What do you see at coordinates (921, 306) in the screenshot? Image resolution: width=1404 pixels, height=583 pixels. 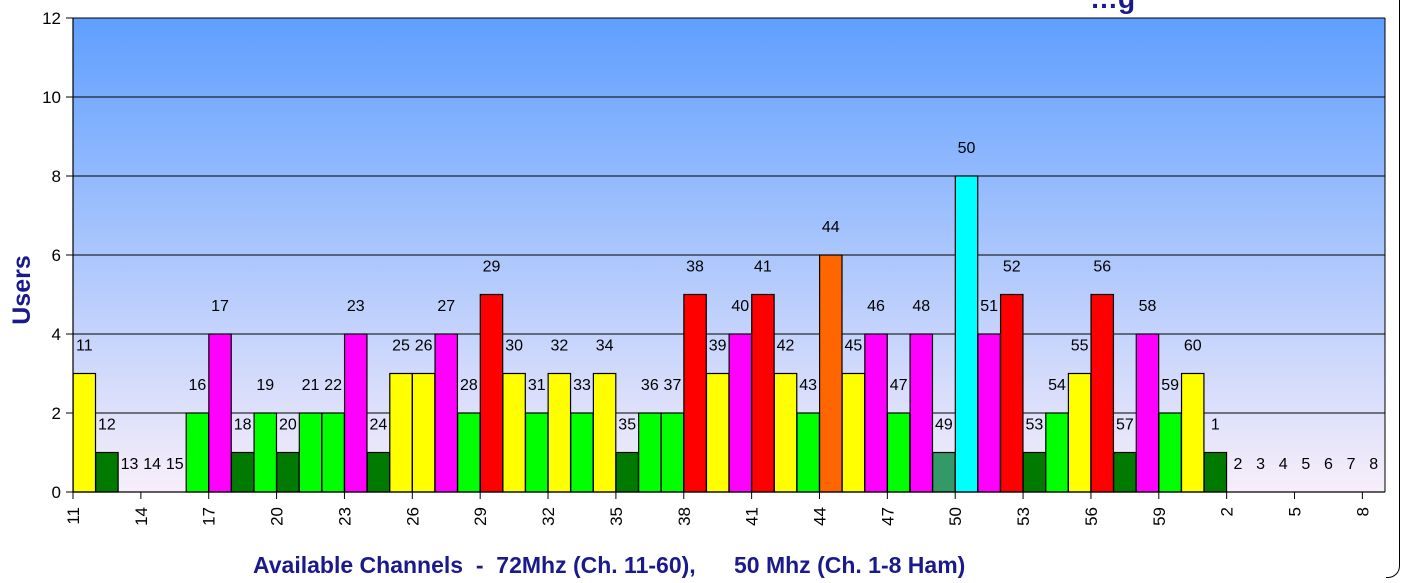 I see `data-label: 48` at bounding box center [921, 306].